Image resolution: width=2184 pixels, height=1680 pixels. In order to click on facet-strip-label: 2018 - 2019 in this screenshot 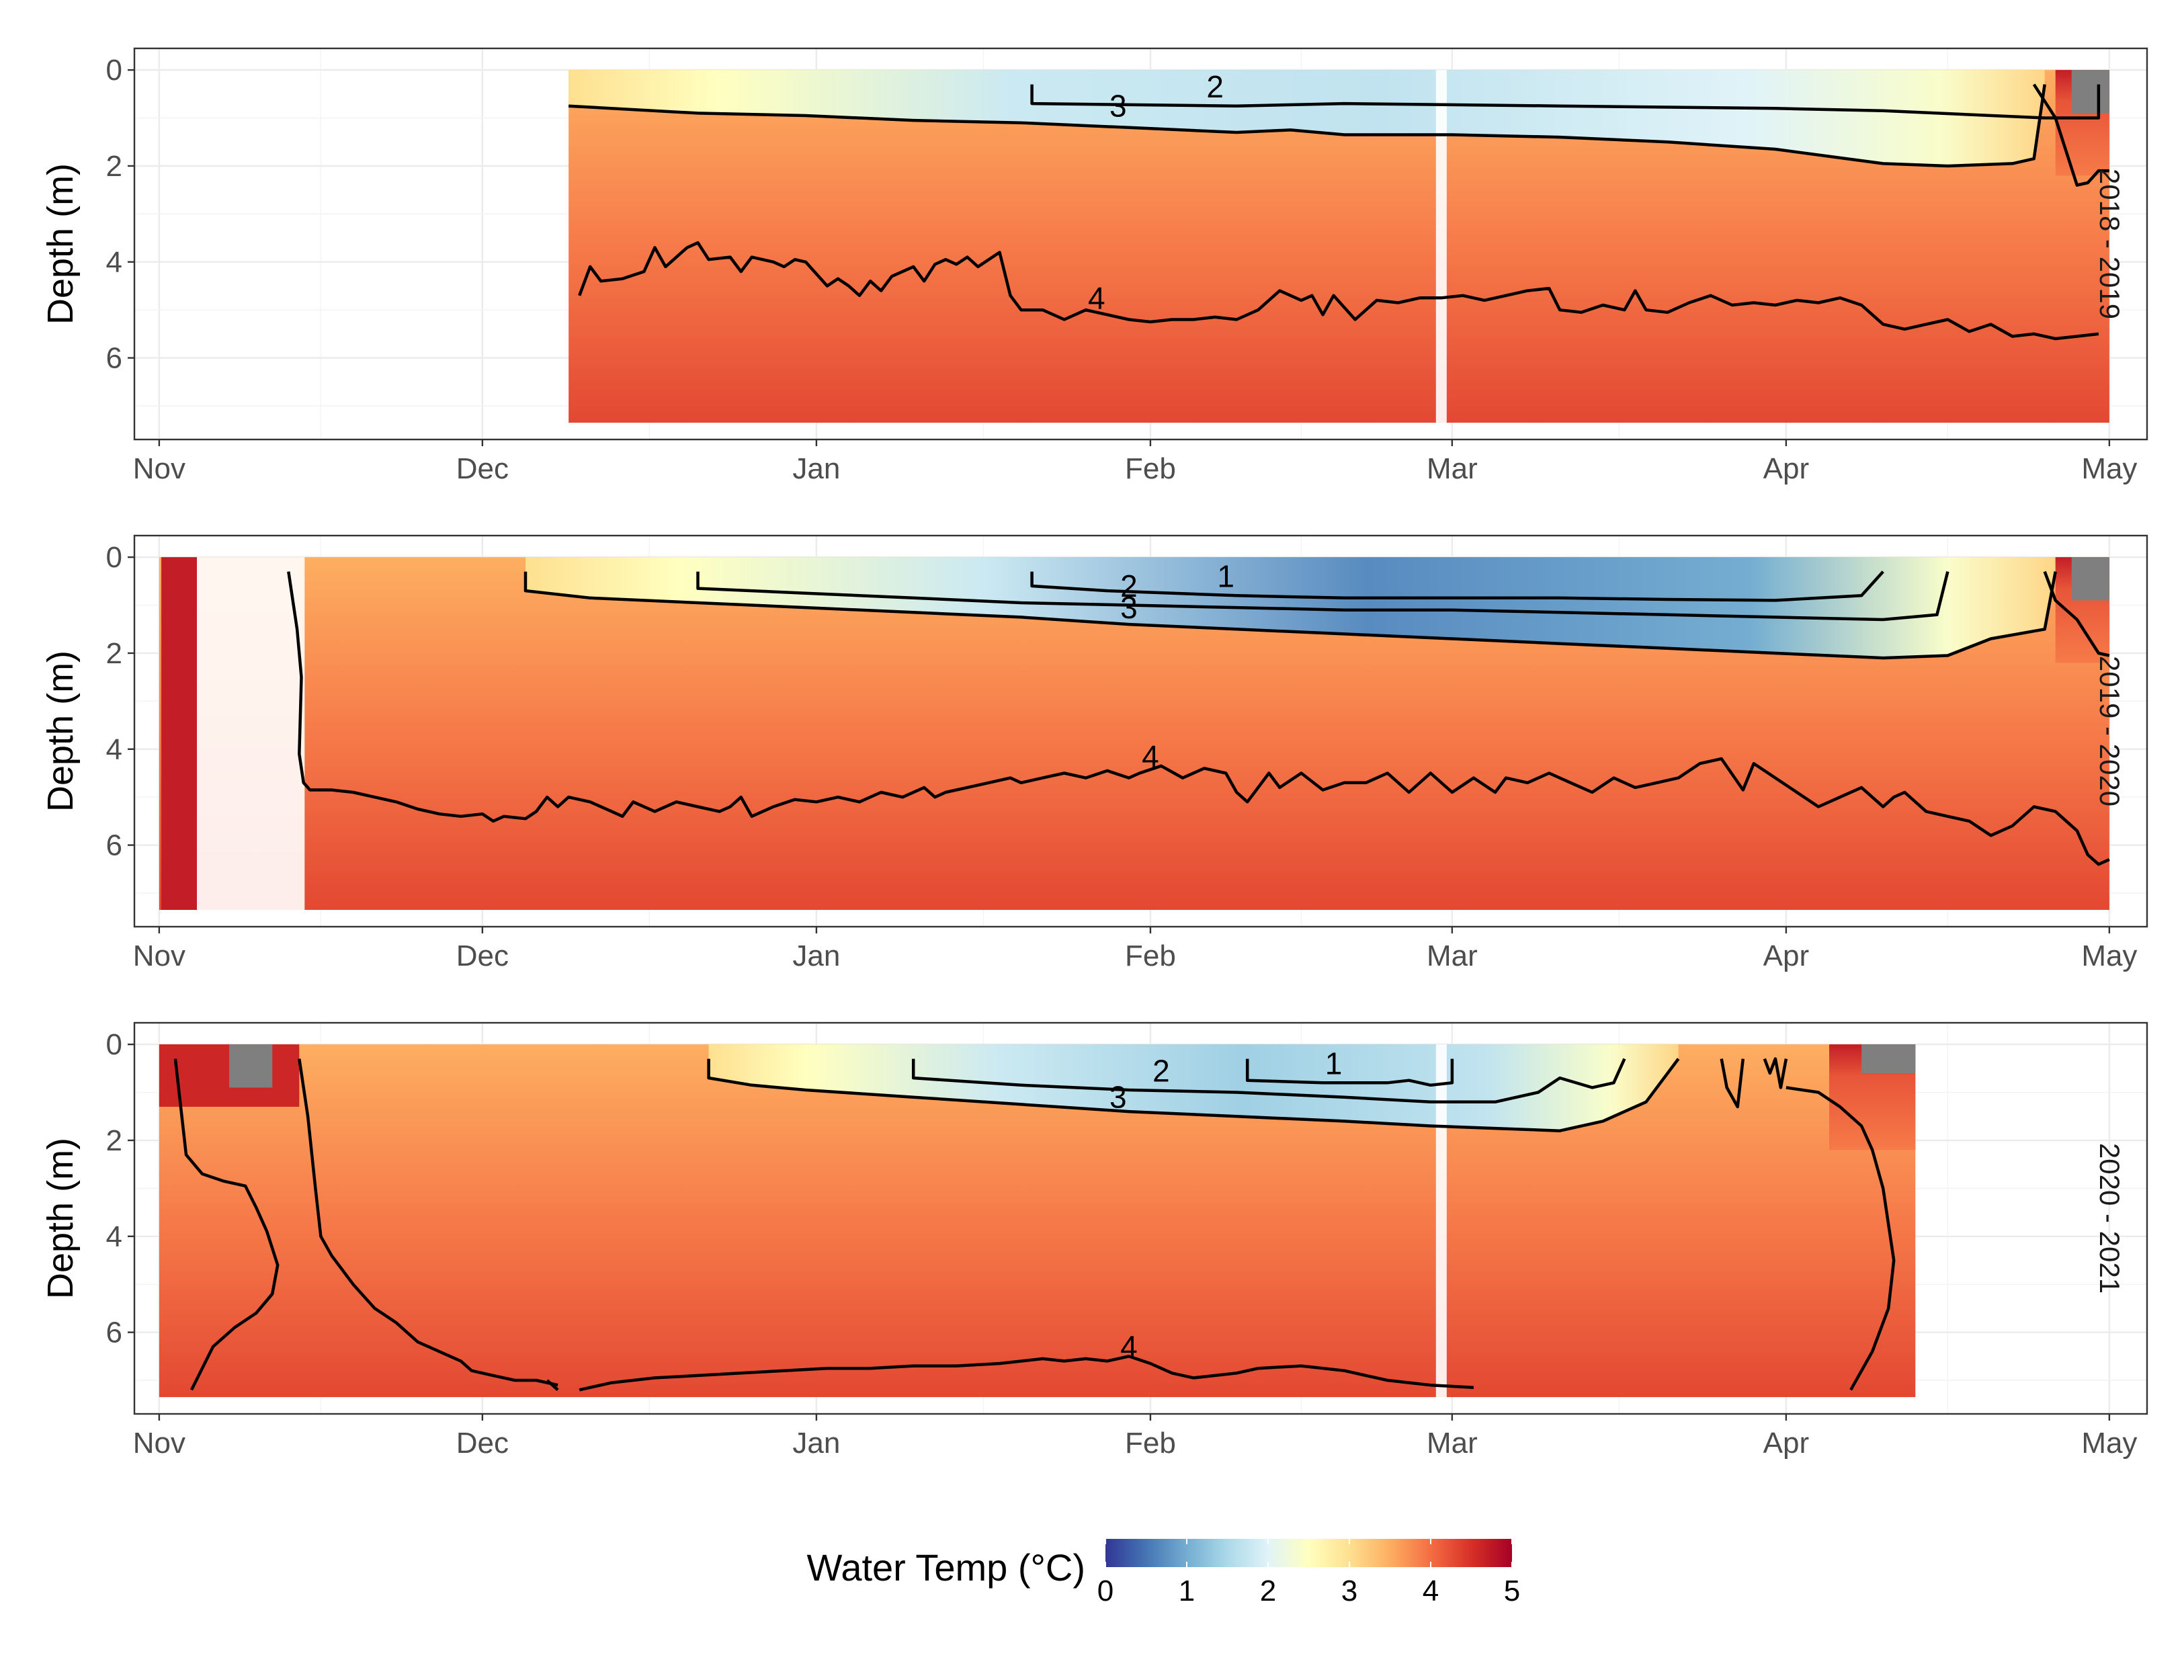, I will do `click(2110, 244)`.